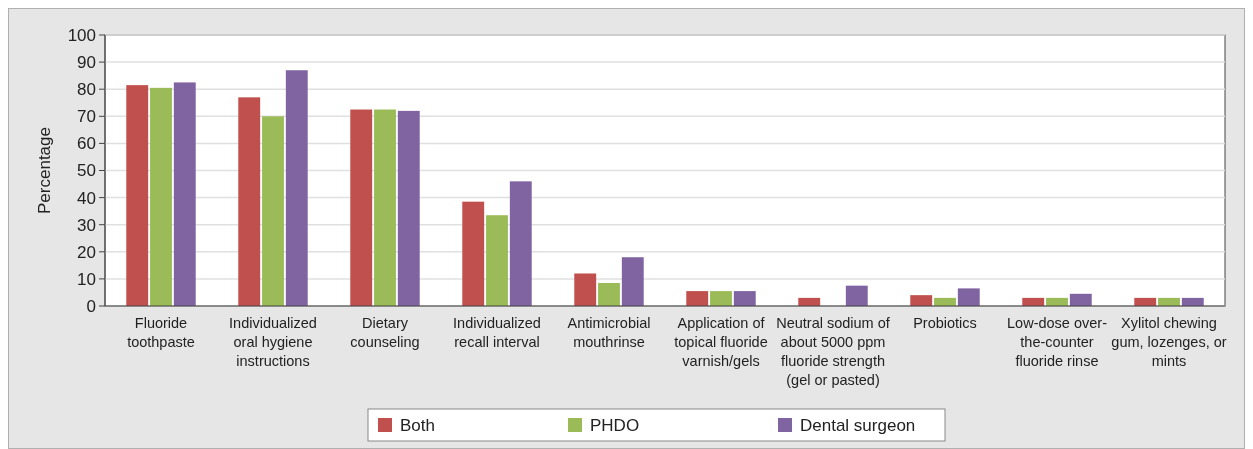 Image resolution: width=1253 pixels, height=449 pixels. Describe the element at coordinates (497, 332) in the screenshot. I see `x-tick-label: Individualized recall interval` at that location.